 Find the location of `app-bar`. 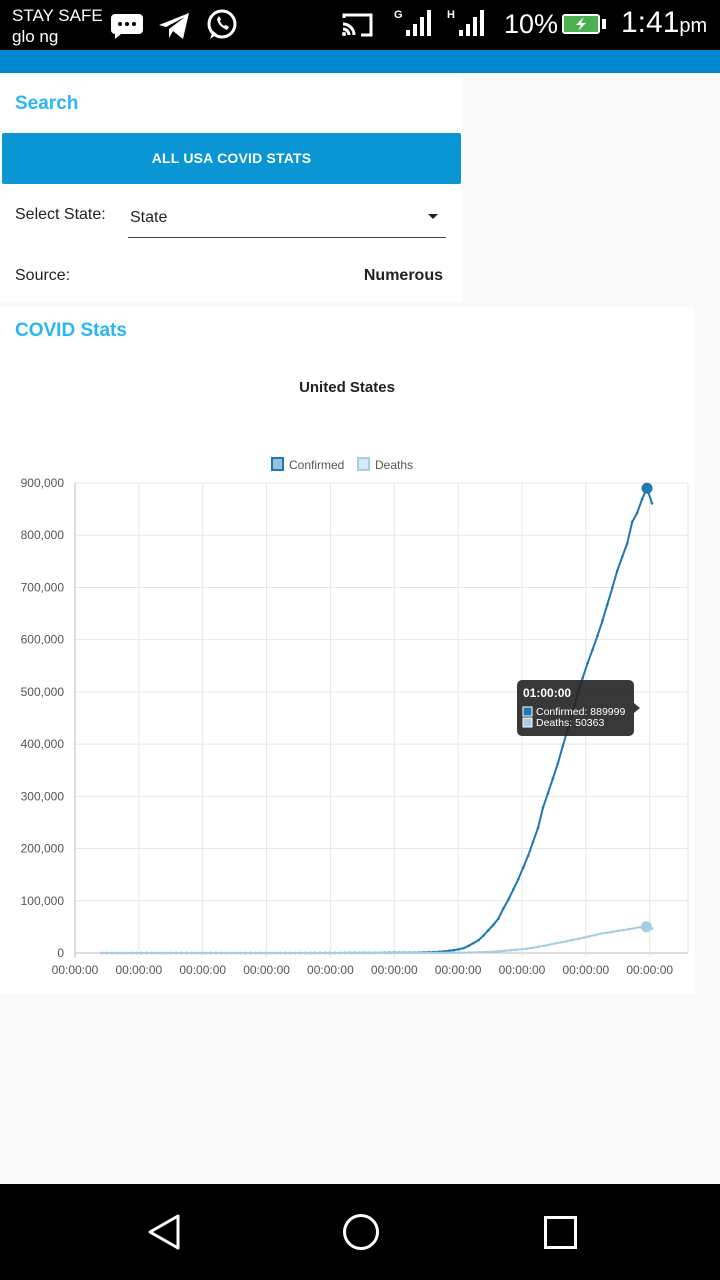

app-bar is located at coordinates (360, 61).